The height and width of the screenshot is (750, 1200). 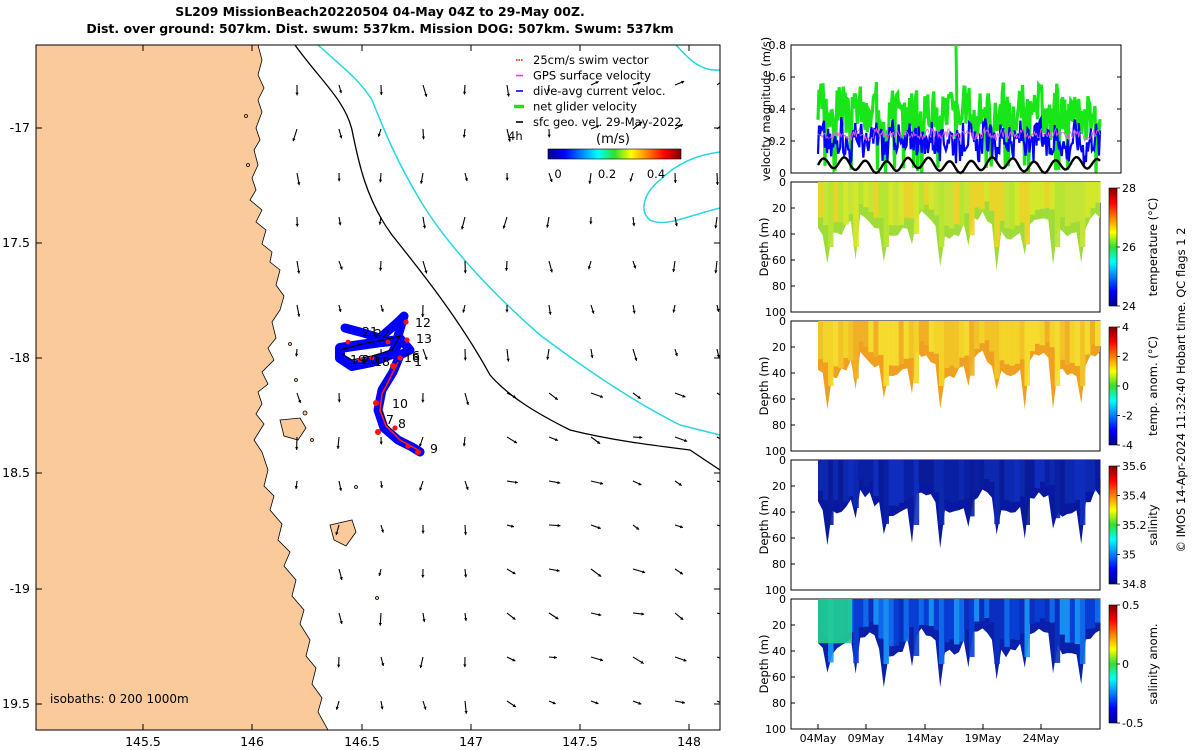 I want to click on velocity-y-tick: 0.2, so click(x=778, y=141).